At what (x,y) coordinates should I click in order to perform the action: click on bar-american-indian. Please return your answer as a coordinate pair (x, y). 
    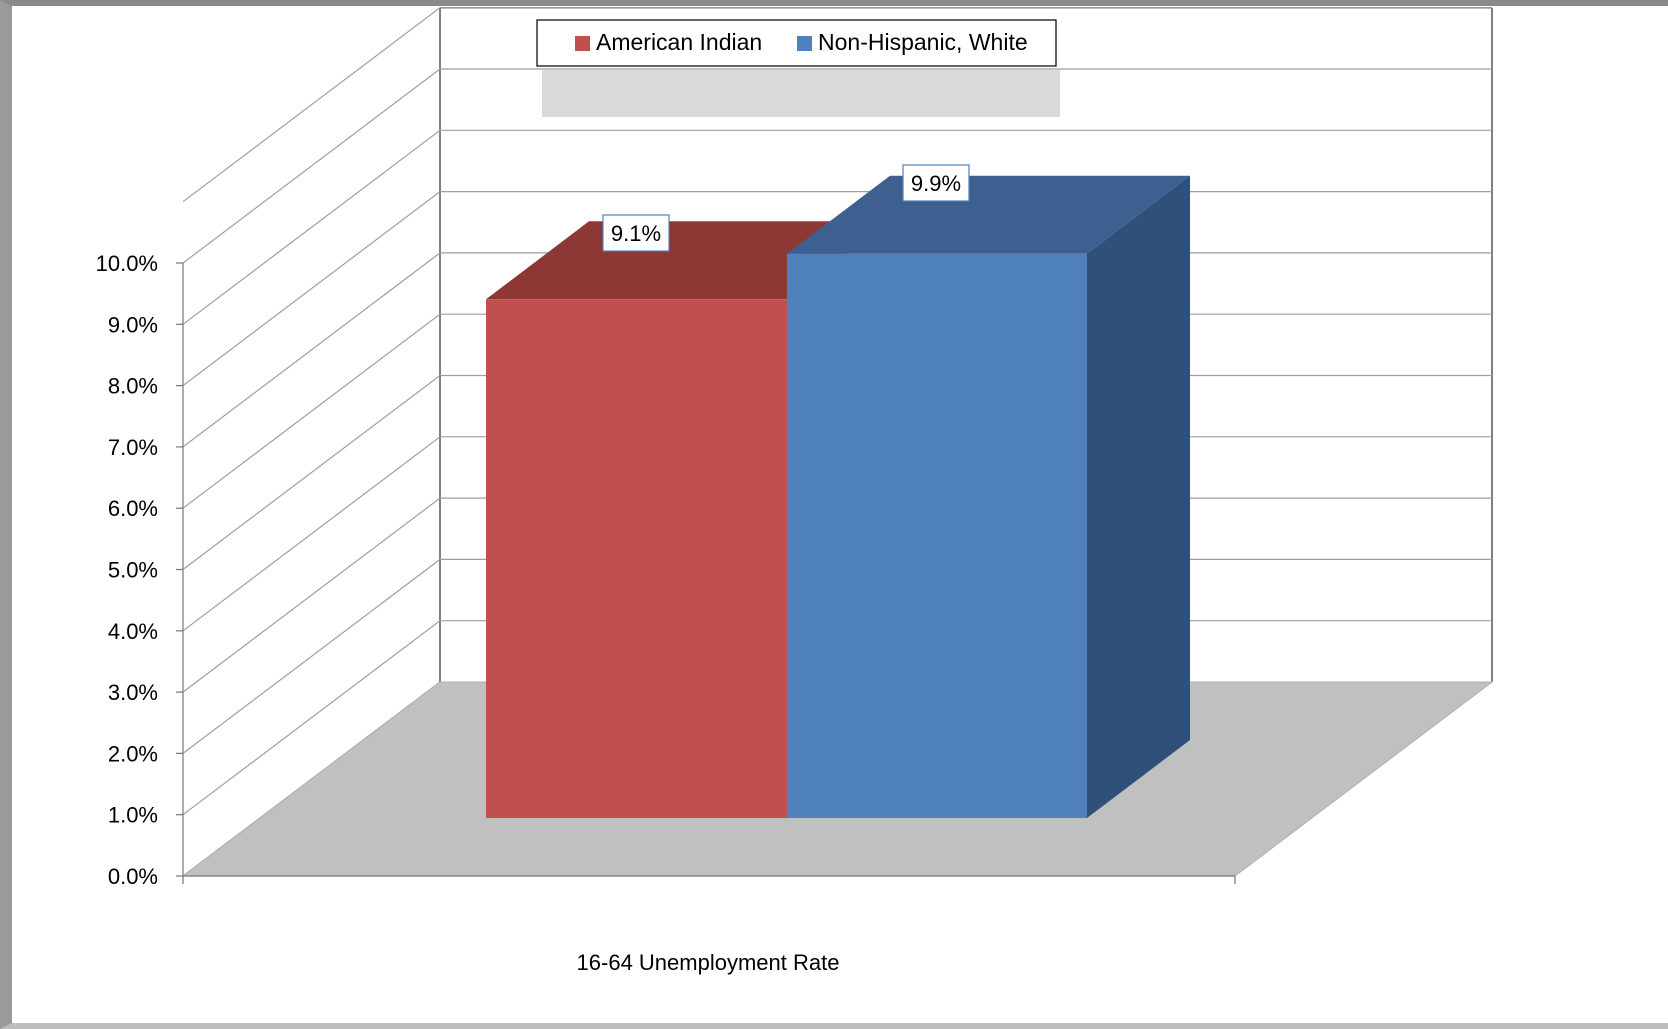
    Looking at the image, I should click on (636, 558).